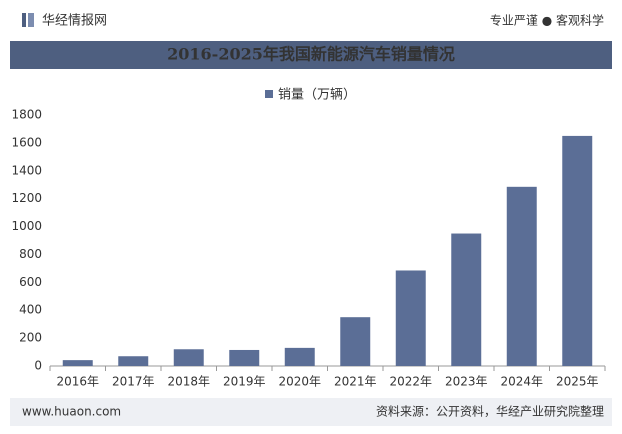  I want to click on y-tick-label: 200, so click(30, 338).